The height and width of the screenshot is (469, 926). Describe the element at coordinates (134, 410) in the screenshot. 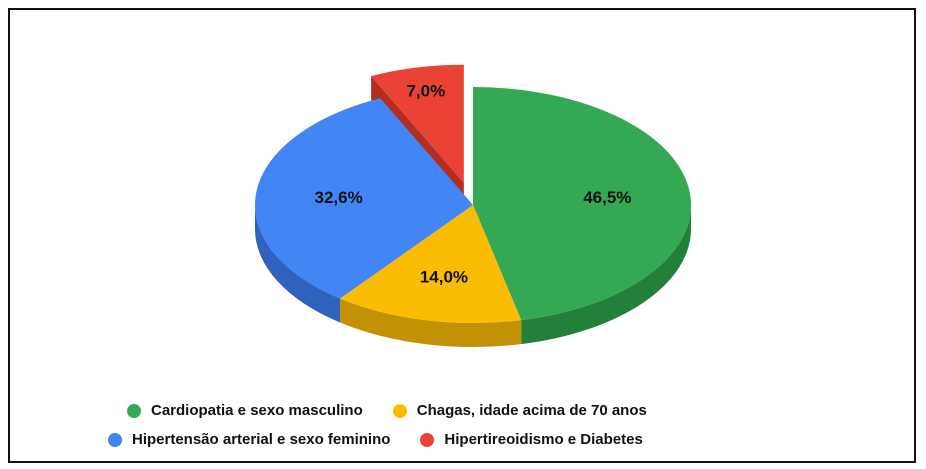

I see `legend-swatch-cardiopatia` at that location.